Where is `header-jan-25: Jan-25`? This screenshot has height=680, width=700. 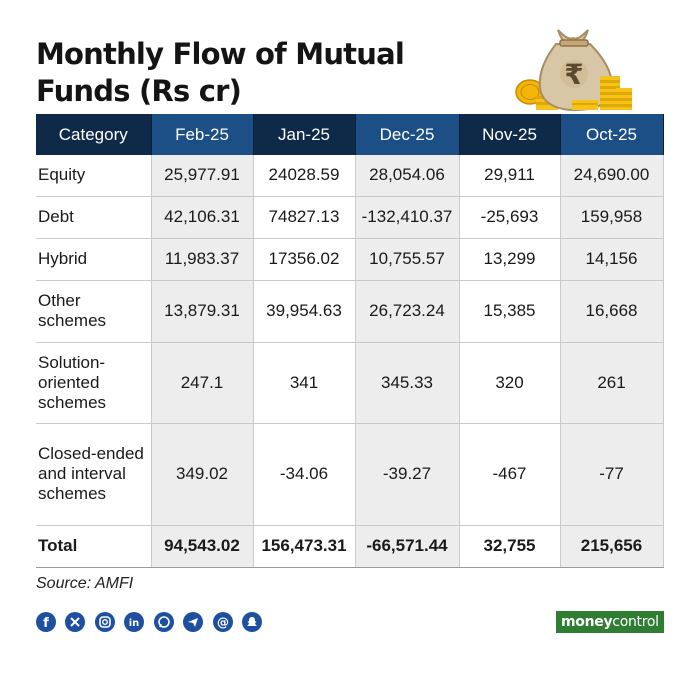
header-jan-25: Jan-25 is located at coordinates (304, 134).